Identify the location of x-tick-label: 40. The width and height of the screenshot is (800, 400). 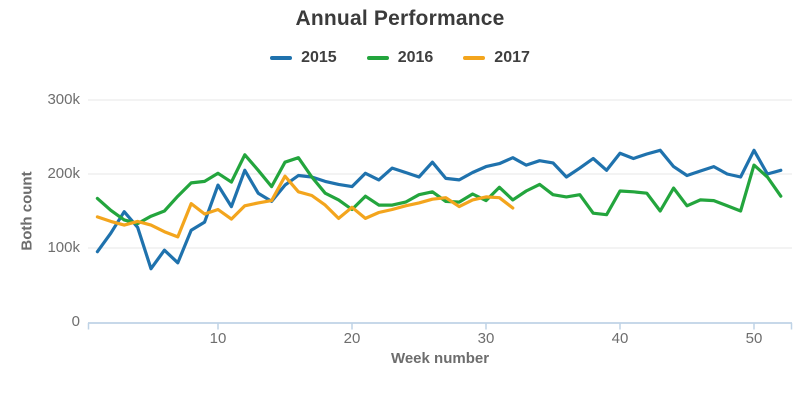
(620, 338).